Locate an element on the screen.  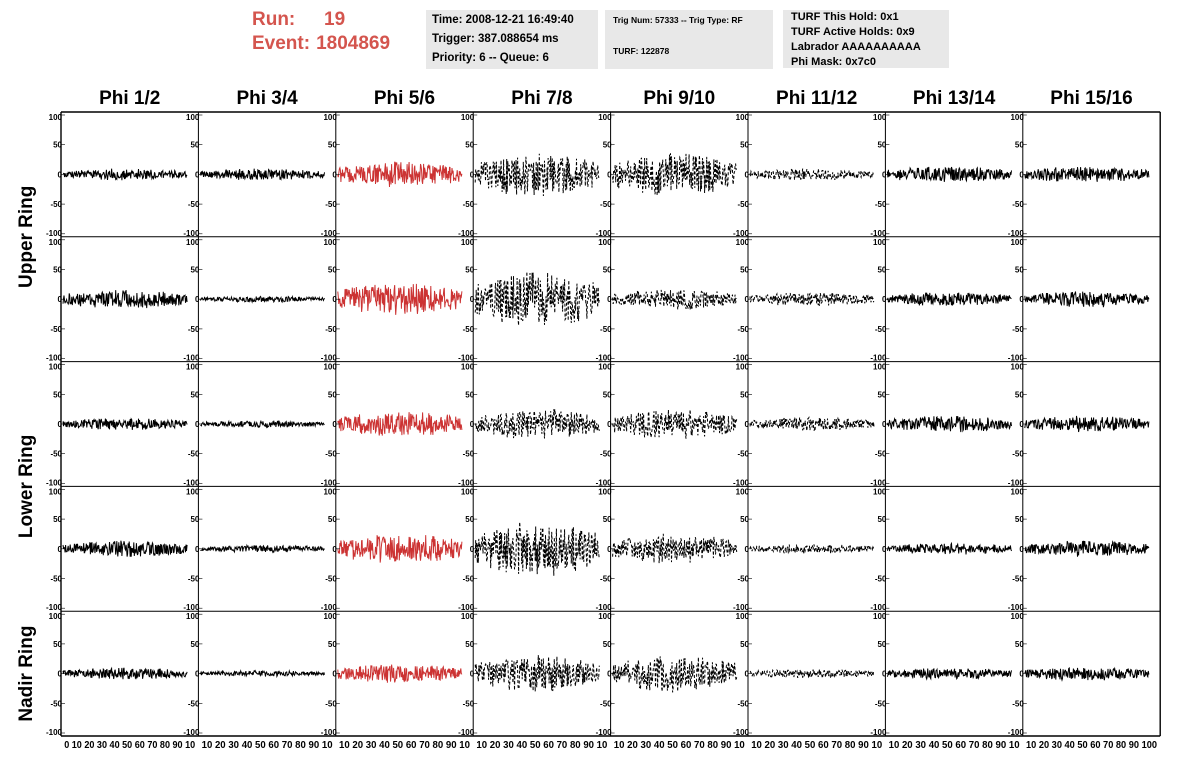
waveform-trace-r4-c2 is located at coordinates (262, 548).